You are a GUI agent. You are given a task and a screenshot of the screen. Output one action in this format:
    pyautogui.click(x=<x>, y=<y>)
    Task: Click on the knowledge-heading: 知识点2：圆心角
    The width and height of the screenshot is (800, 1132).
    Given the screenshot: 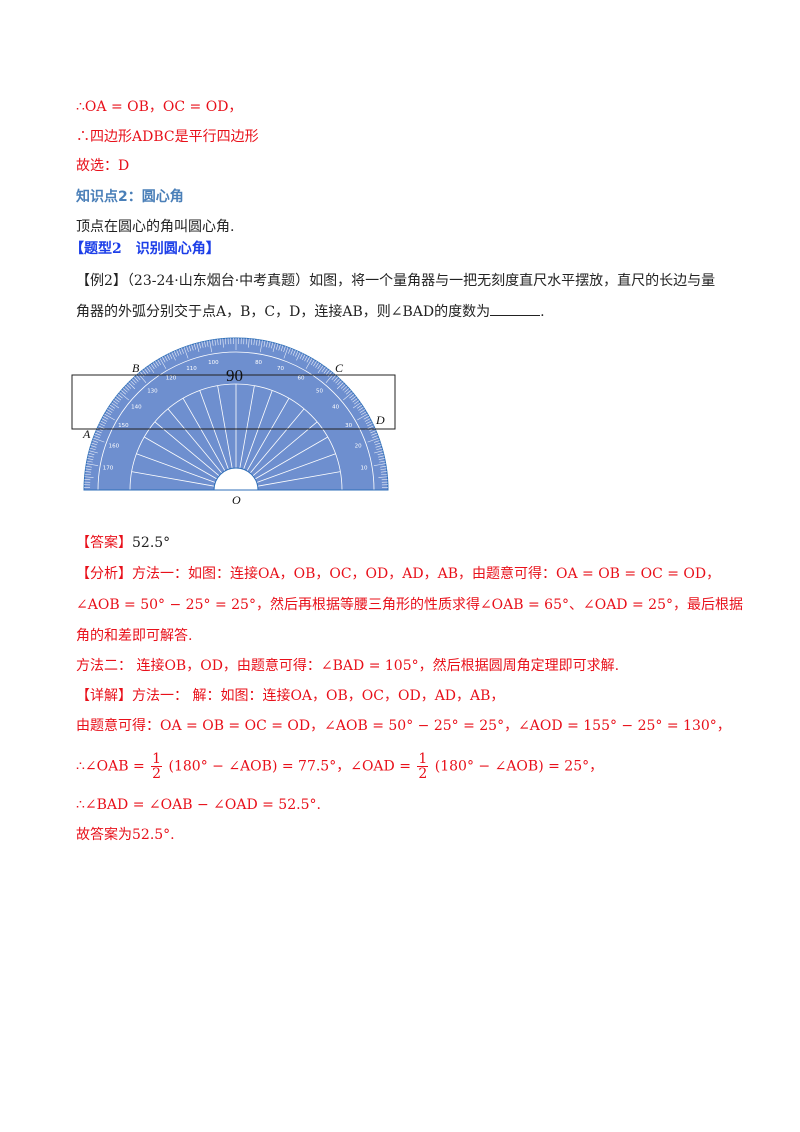 What is the action you would take?
    pyautogui.click(x=130, y=197)
    